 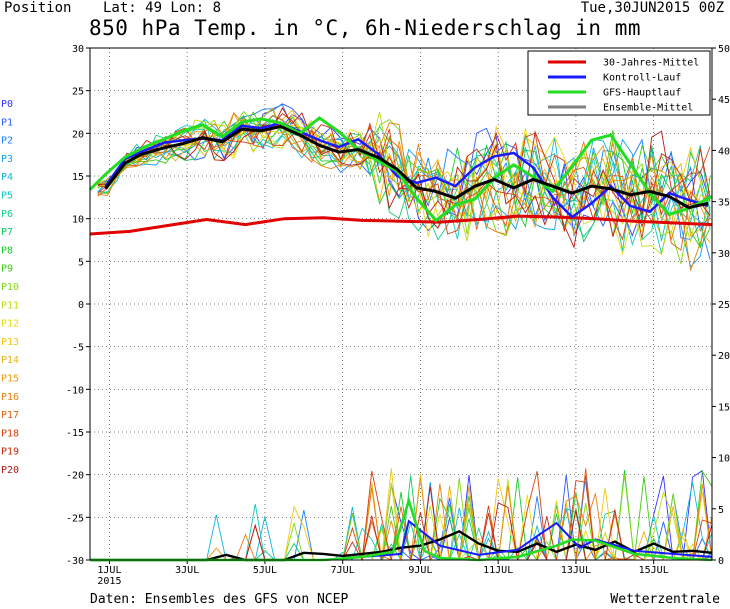 I want to click on data-source-label: Daten: Ensembles des GFS von NCEP, so click(x=219, y=599).